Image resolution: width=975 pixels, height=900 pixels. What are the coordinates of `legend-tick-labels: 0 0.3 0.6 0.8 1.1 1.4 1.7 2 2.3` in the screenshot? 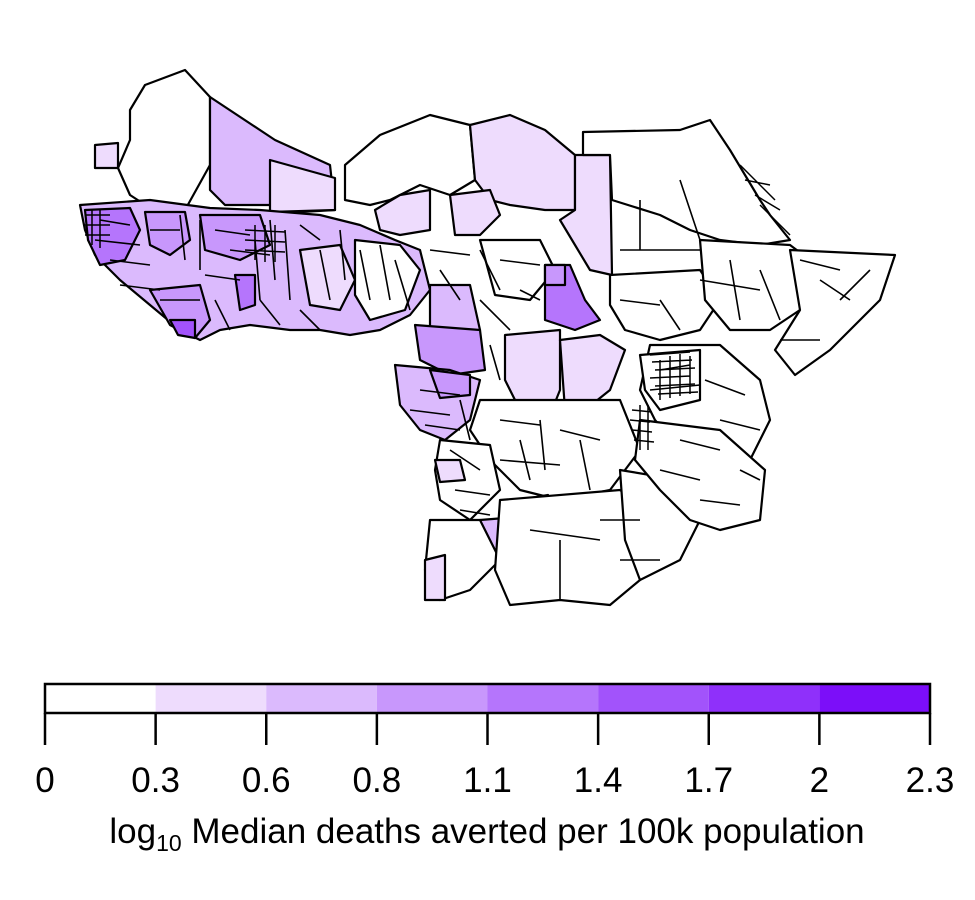 It's located at (494, 780).